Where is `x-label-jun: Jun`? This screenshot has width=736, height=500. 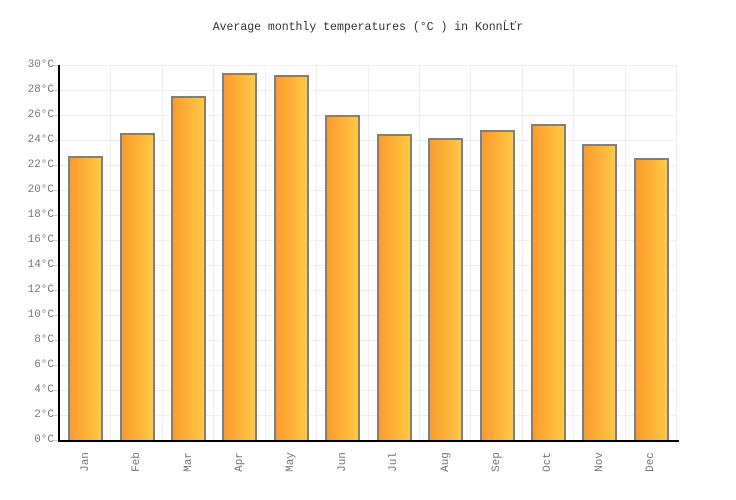
x-label-jun: Jun is located at coordinates (342, 462).